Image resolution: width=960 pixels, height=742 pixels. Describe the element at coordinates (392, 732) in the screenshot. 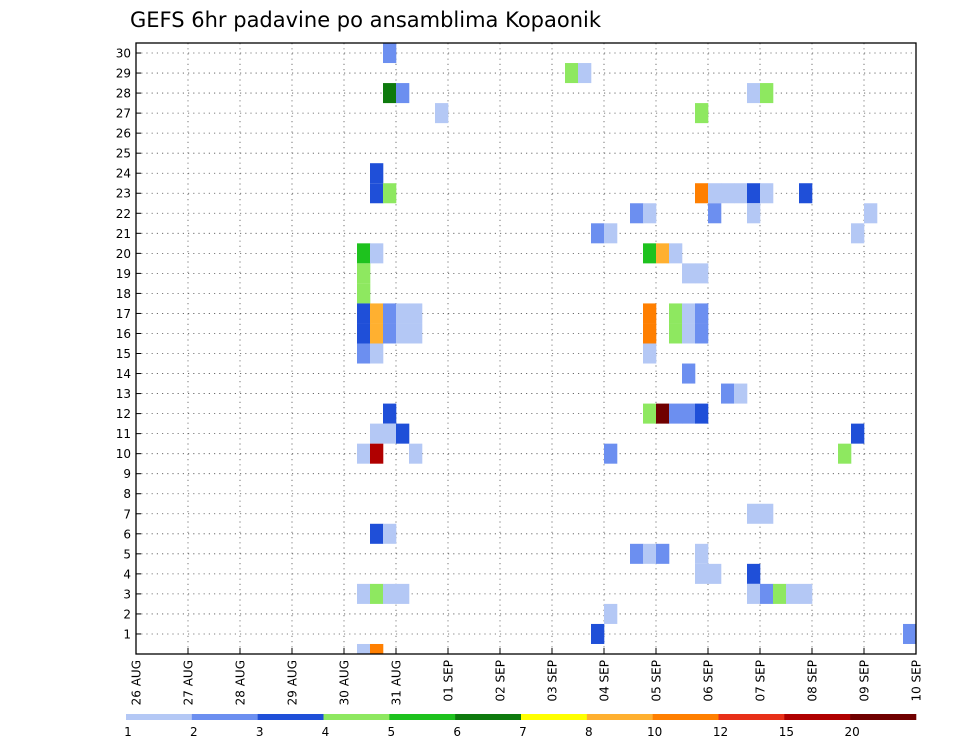

I see `colorbar-label: 5` at that location.